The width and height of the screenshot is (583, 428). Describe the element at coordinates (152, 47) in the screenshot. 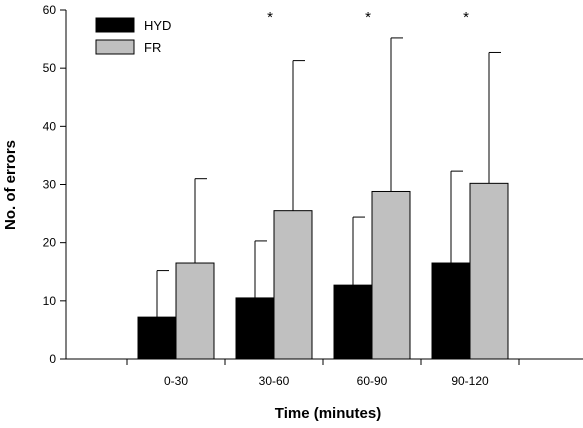

I see `legend-label-fr: FR` at that location.